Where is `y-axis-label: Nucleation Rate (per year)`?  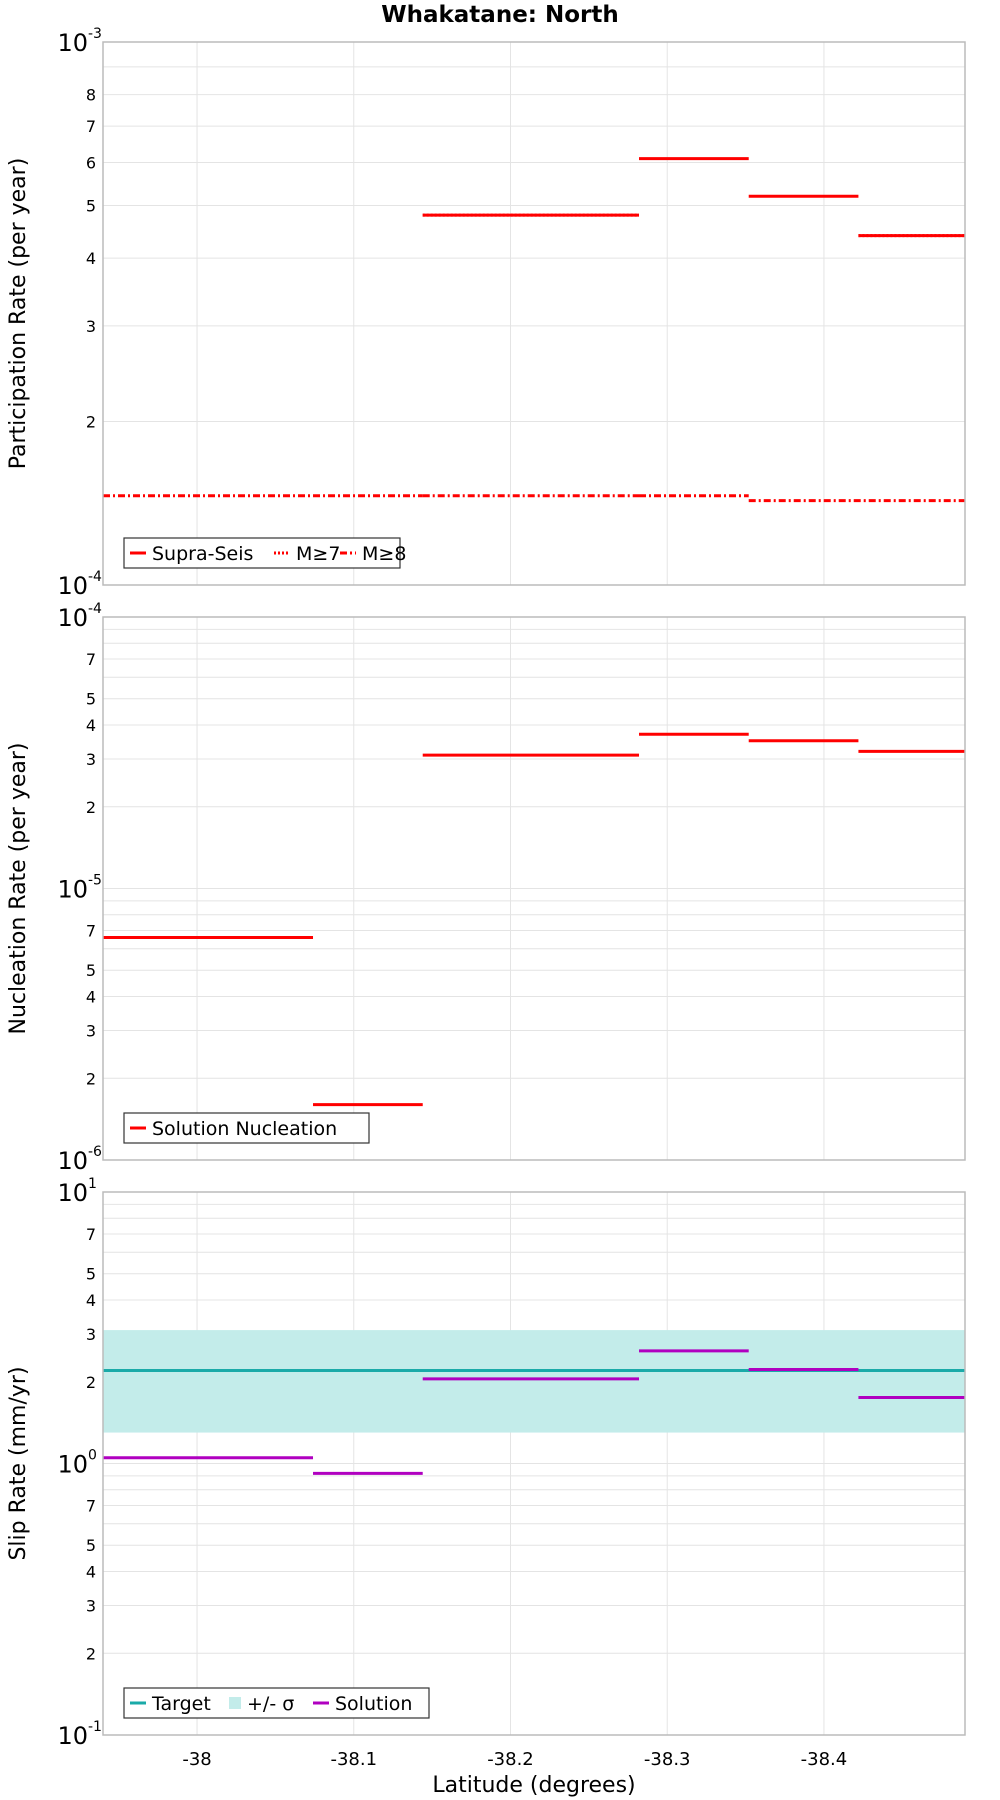
y-axis-label: Nucleation Rate (per year) is located at coordinates (18, 889).